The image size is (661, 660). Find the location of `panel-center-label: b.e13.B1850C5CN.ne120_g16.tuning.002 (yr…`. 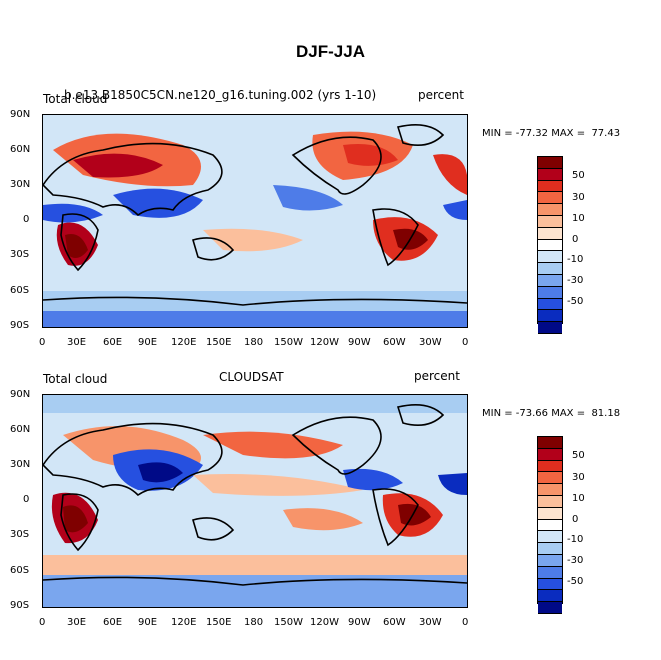

panel-center-label: b.e13.B1850C5CN.ne120_g16.tuning.002 (yr… is located at coordinates (220, 95).